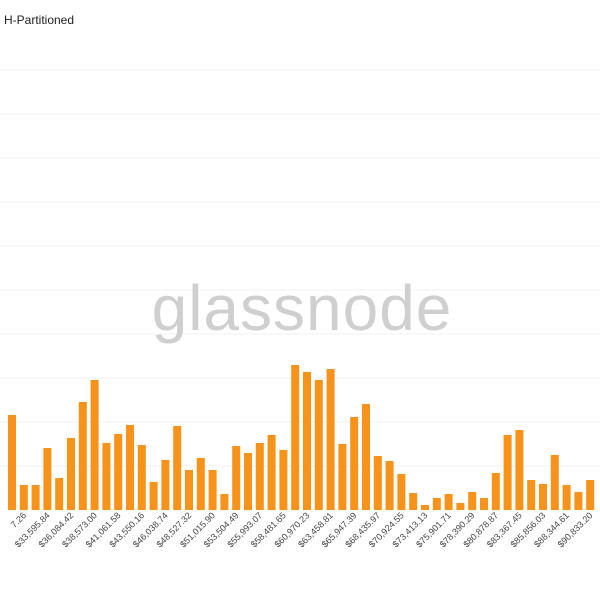 The width and height of the screenshot is (600, 600). I want to click on watermark: glassnode, so click(302, 308).